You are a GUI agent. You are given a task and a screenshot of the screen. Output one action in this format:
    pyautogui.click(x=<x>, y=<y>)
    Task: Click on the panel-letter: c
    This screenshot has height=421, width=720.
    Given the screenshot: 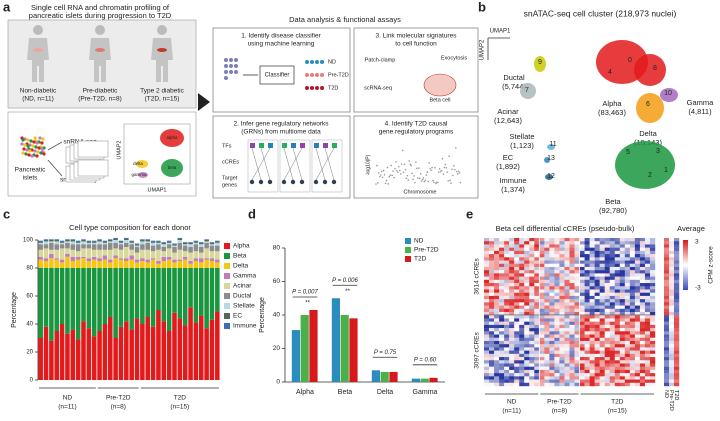 What is the action you would take?
    pyautogui.click(x=6, y=213)
    